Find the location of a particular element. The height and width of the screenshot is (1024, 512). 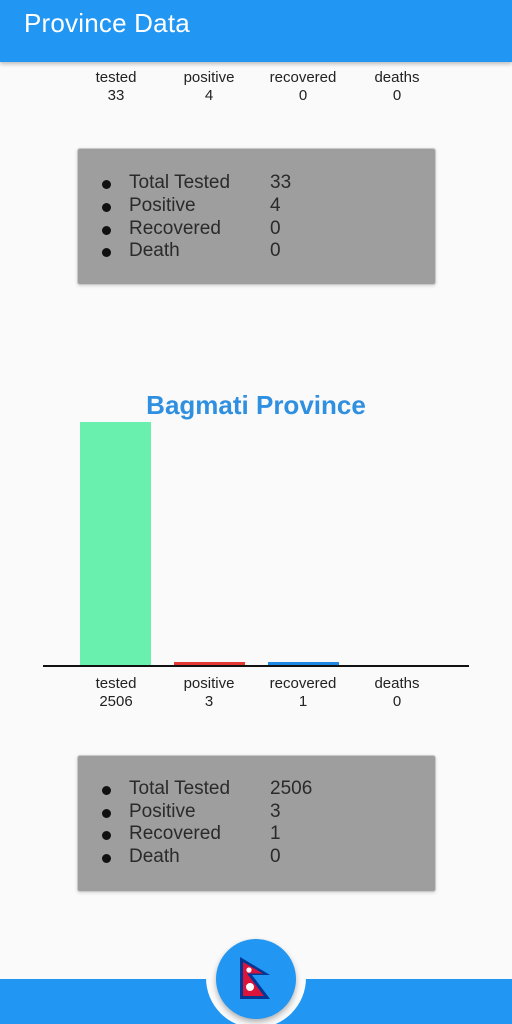

summary-item-recovered: Recovered 0 is located at coordinates (257, 229).